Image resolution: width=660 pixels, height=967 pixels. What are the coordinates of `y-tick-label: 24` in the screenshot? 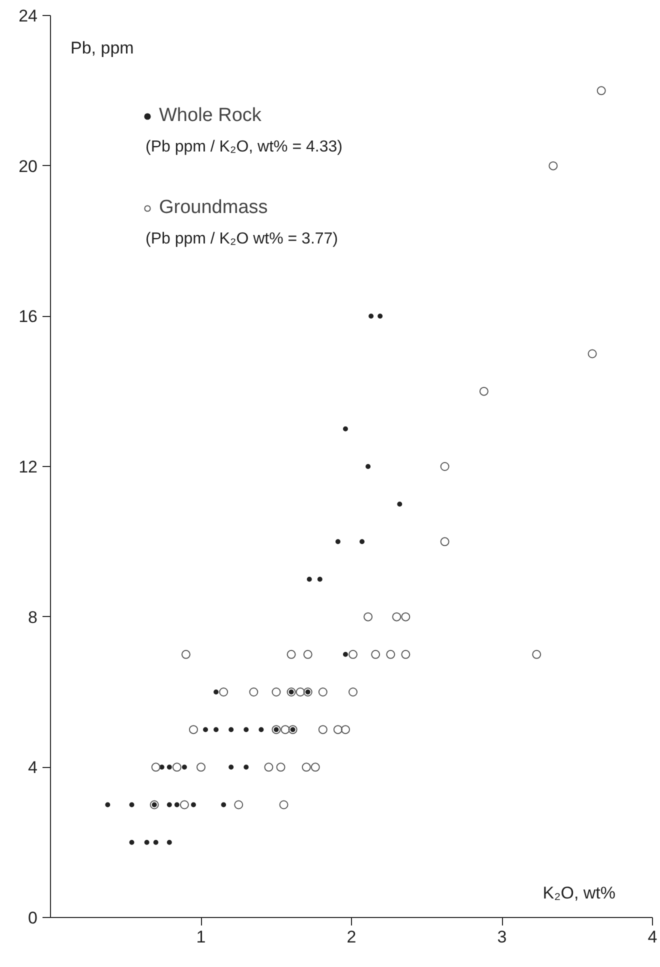 It's located at (28, 16).